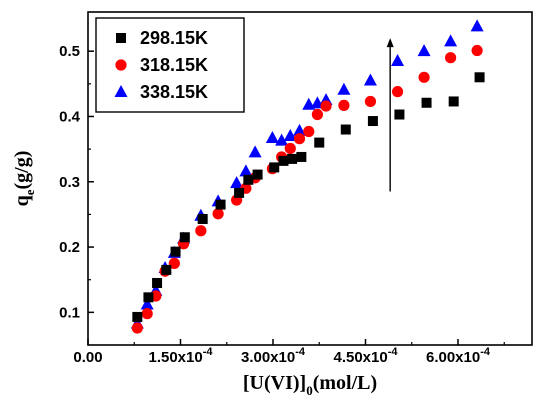  I want to click on y-tick-label: 0.2, so click(69, 247).